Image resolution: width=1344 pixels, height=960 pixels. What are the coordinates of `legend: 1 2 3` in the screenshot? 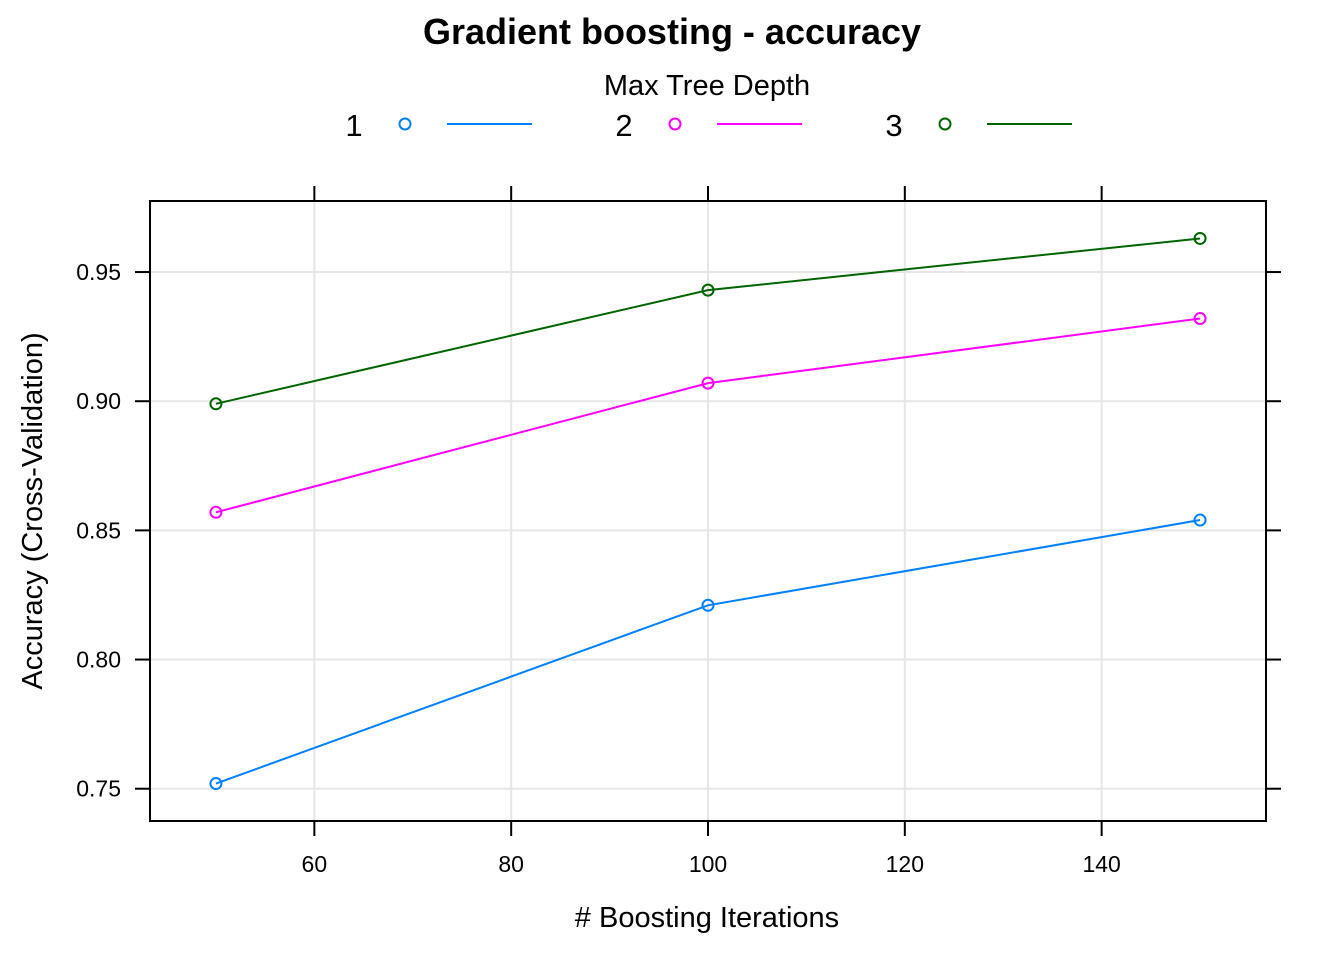 It's located at (708, 125).